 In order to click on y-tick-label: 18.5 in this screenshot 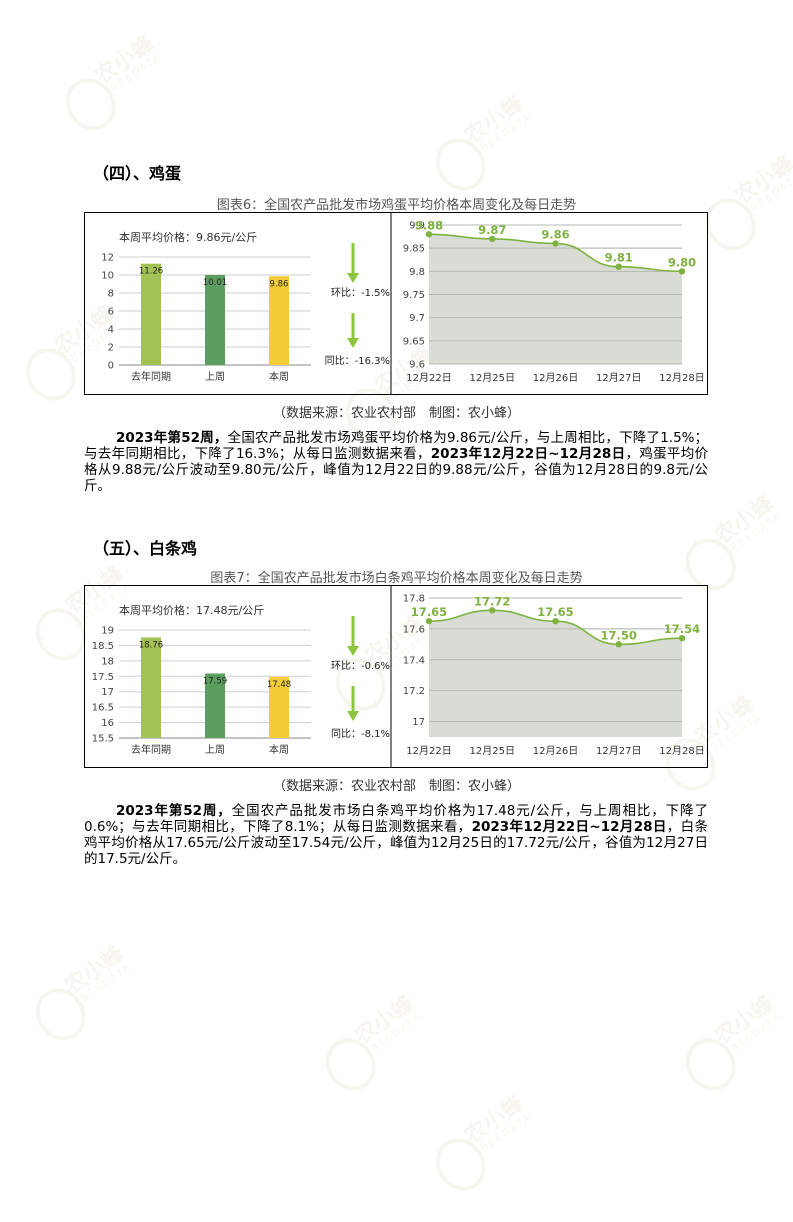, I will do `click(103, 646)`.